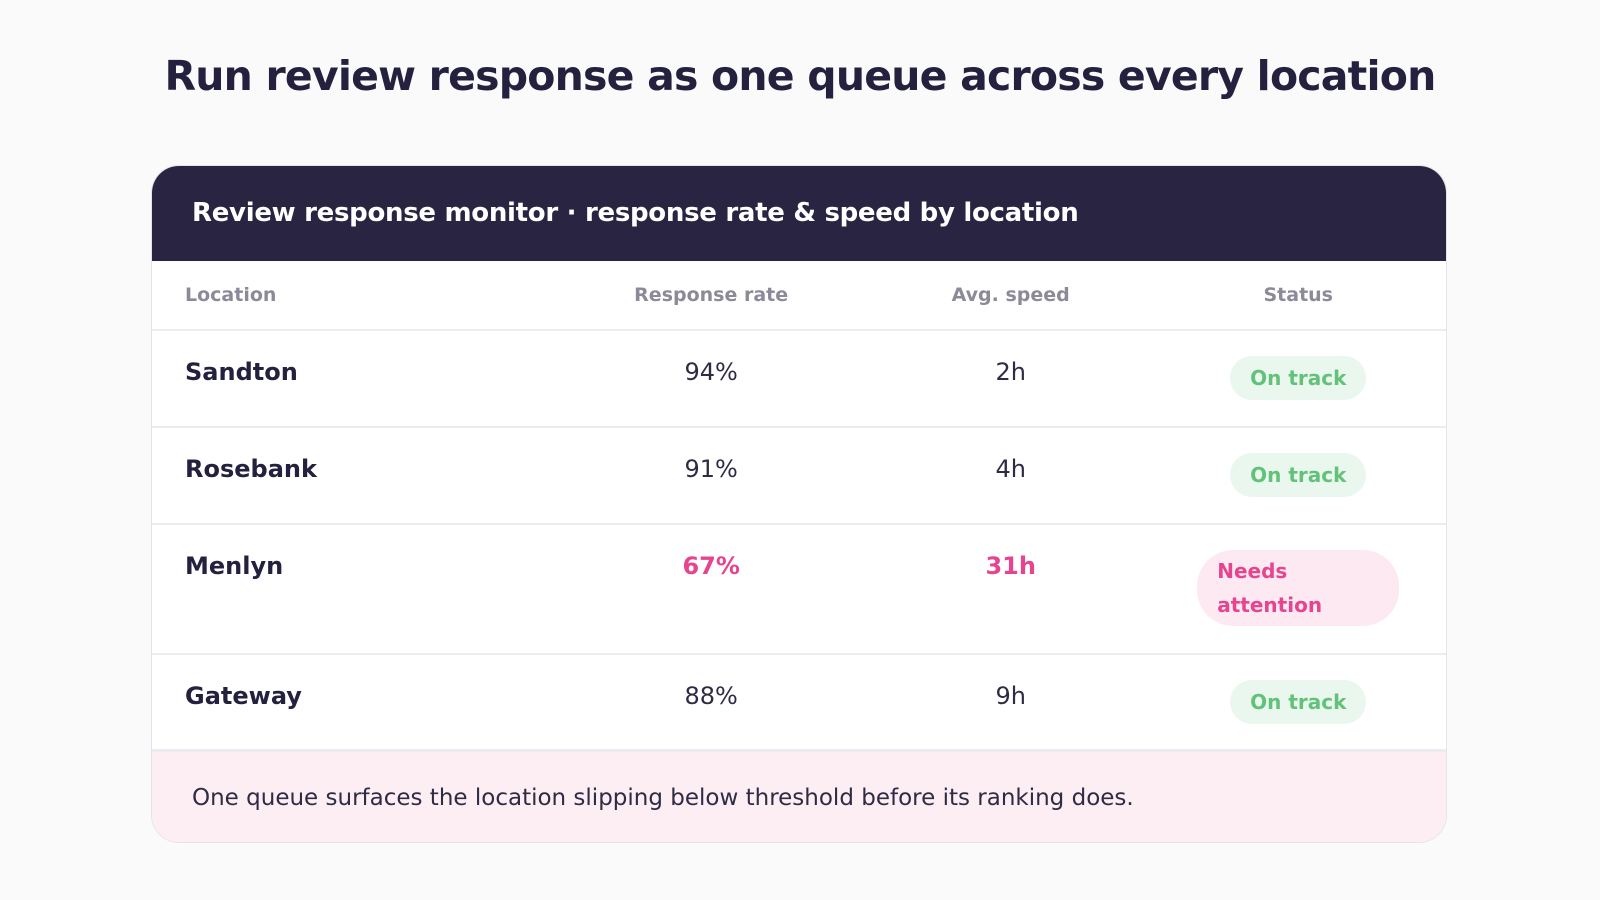 This screenshot has height=900, width=1600. What do you see at coordinates (799, 296) in the screenshot?
I see `table-header: Location Response rate Avg. speed Status` at bounding box center [799, 296].